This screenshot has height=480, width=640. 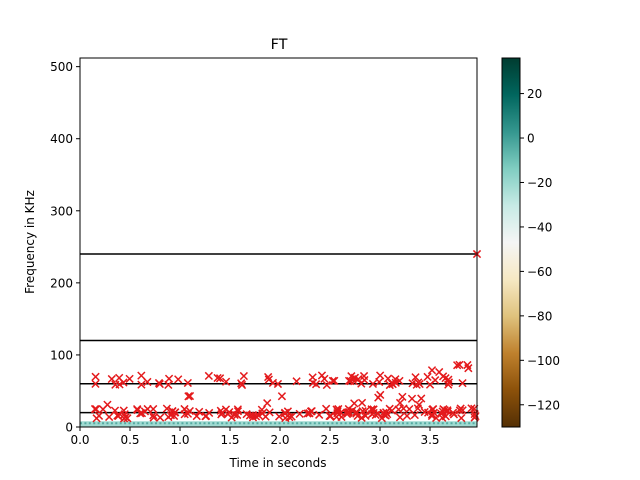 I want to click on colorbar-tick-label: −80, so click(x=539, y=316).